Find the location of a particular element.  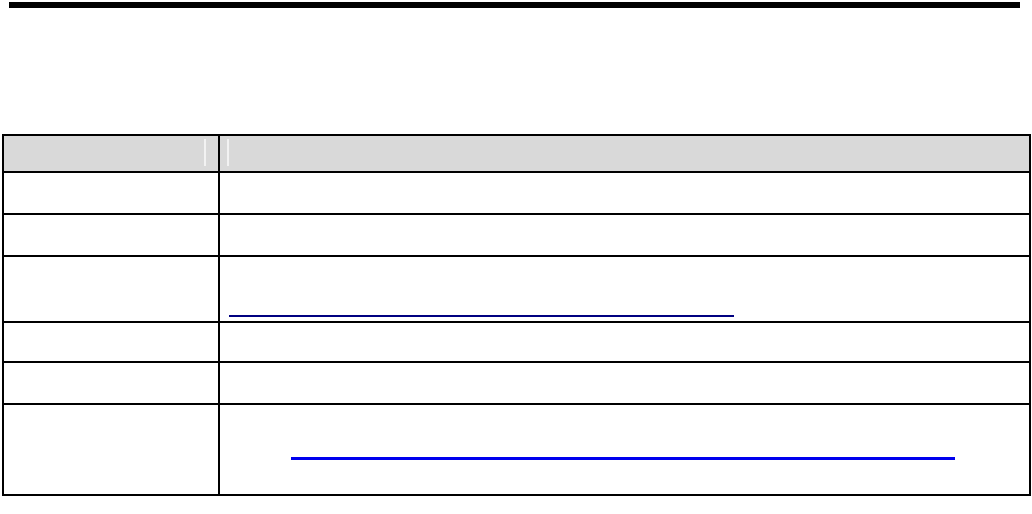

hyperlink-underline-navy is located at coordinates (481, 316).